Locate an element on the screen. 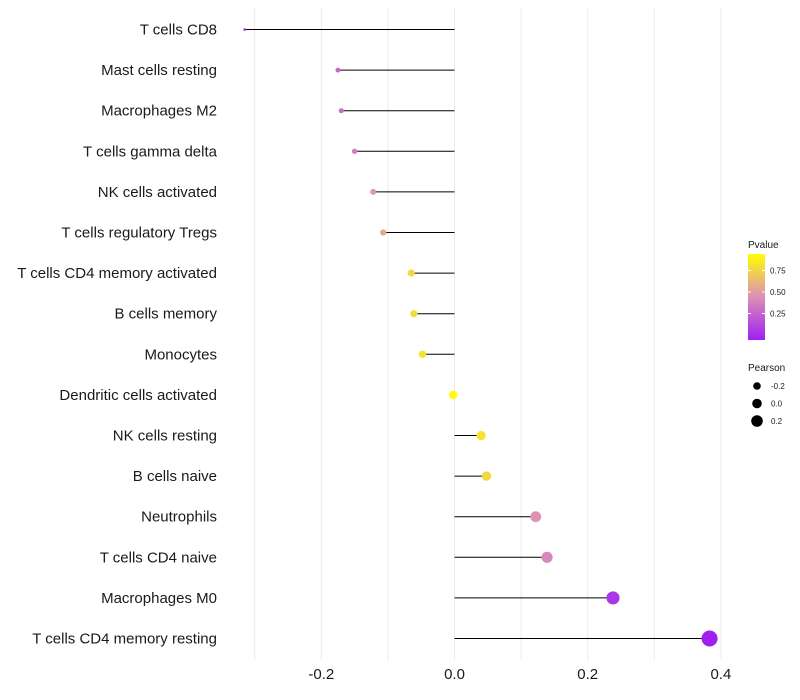 The height and width of the screenshot is (700, 800). point-b-cells-memory is located at coordinates (414, 314).